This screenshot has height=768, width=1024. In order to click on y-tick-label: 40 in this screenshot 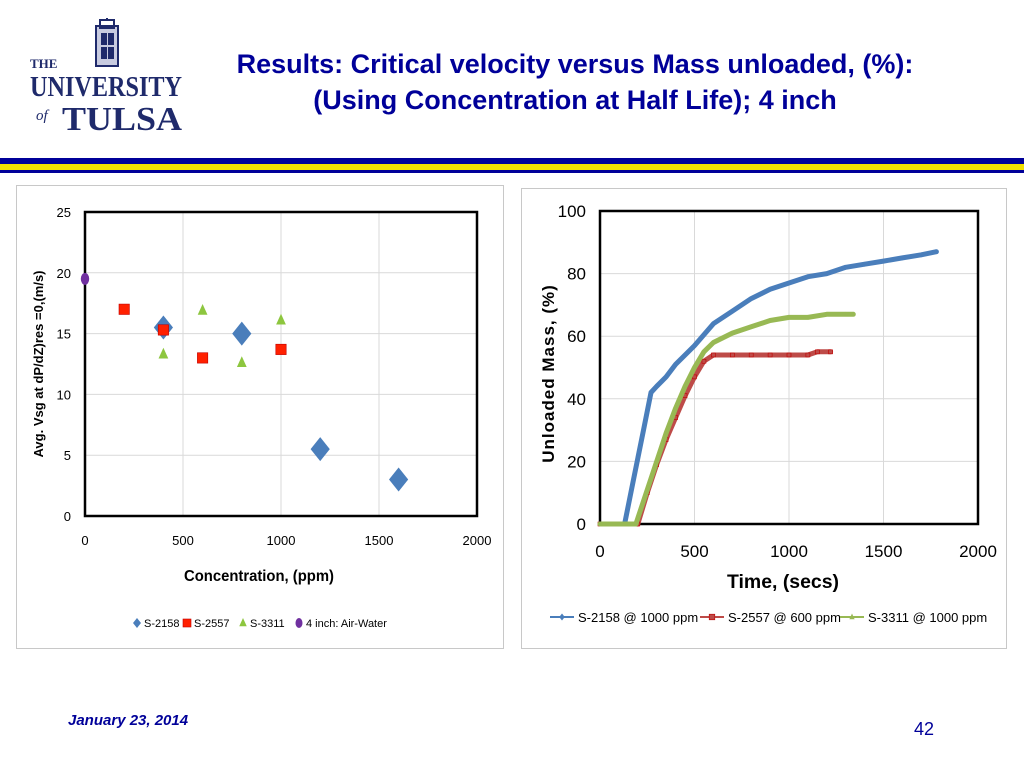, I will do `click(576, 399)`.